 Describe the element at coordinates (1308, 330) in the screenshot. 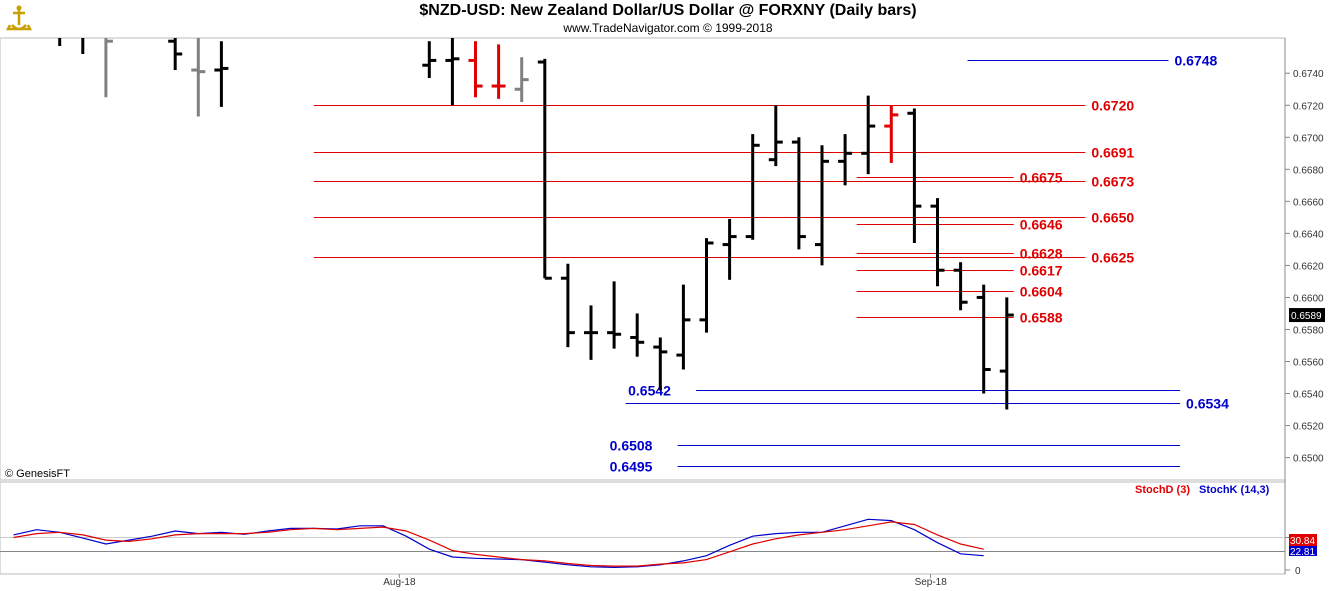

I see `price-tick-label: 0.6580` at that location.